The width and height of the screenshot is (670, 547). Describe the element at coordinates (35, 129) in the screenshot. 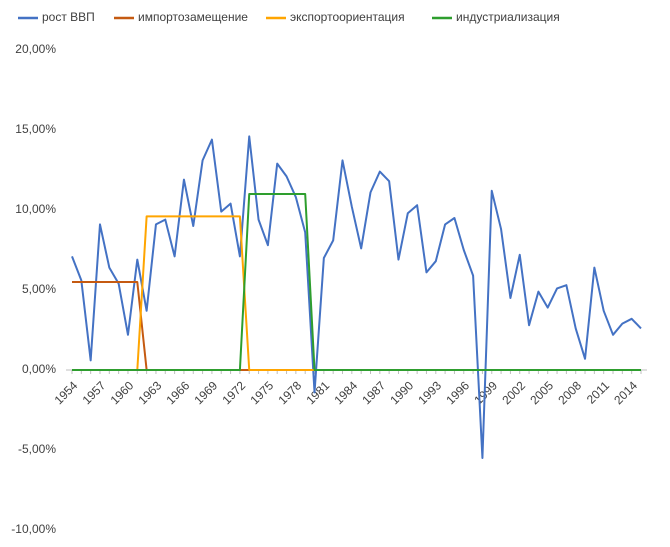

I see `y-tick-label: 15,00%` at that location.